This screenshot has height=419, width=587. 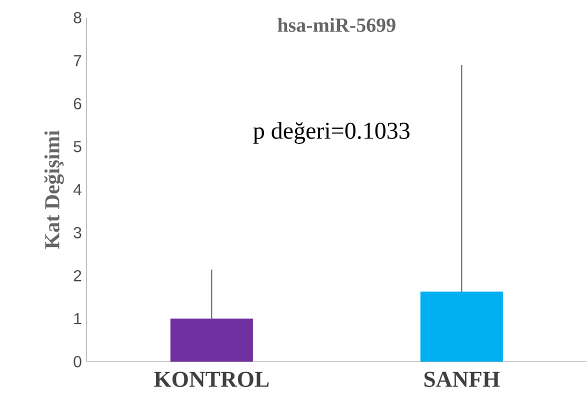 What do you see at coordinates (78, 146) in the screenshot?
I see `y-tick-label: 5` at bounding box center [78, 146].